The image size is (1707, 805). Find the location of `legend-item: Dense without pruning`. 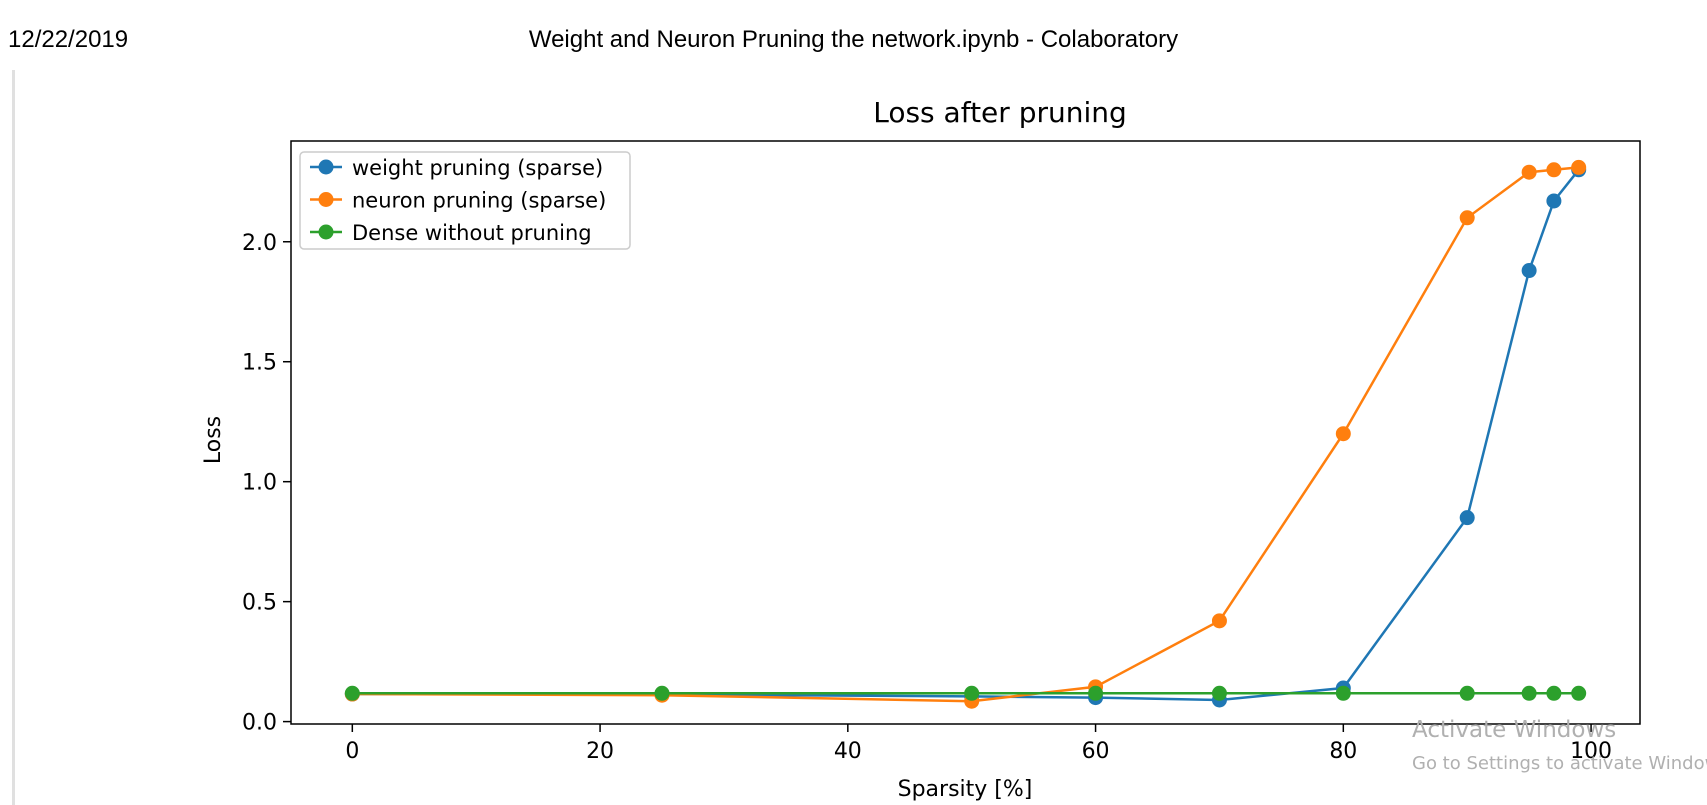

legend-item: Dense without pruning is located at coordinates (451, 233).